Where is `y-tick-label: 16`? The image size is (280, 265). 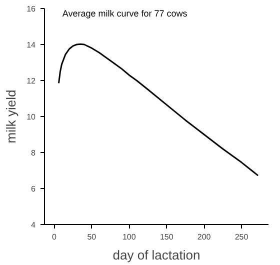 y-tick-label: 16 is located at coordinates (31, 9).